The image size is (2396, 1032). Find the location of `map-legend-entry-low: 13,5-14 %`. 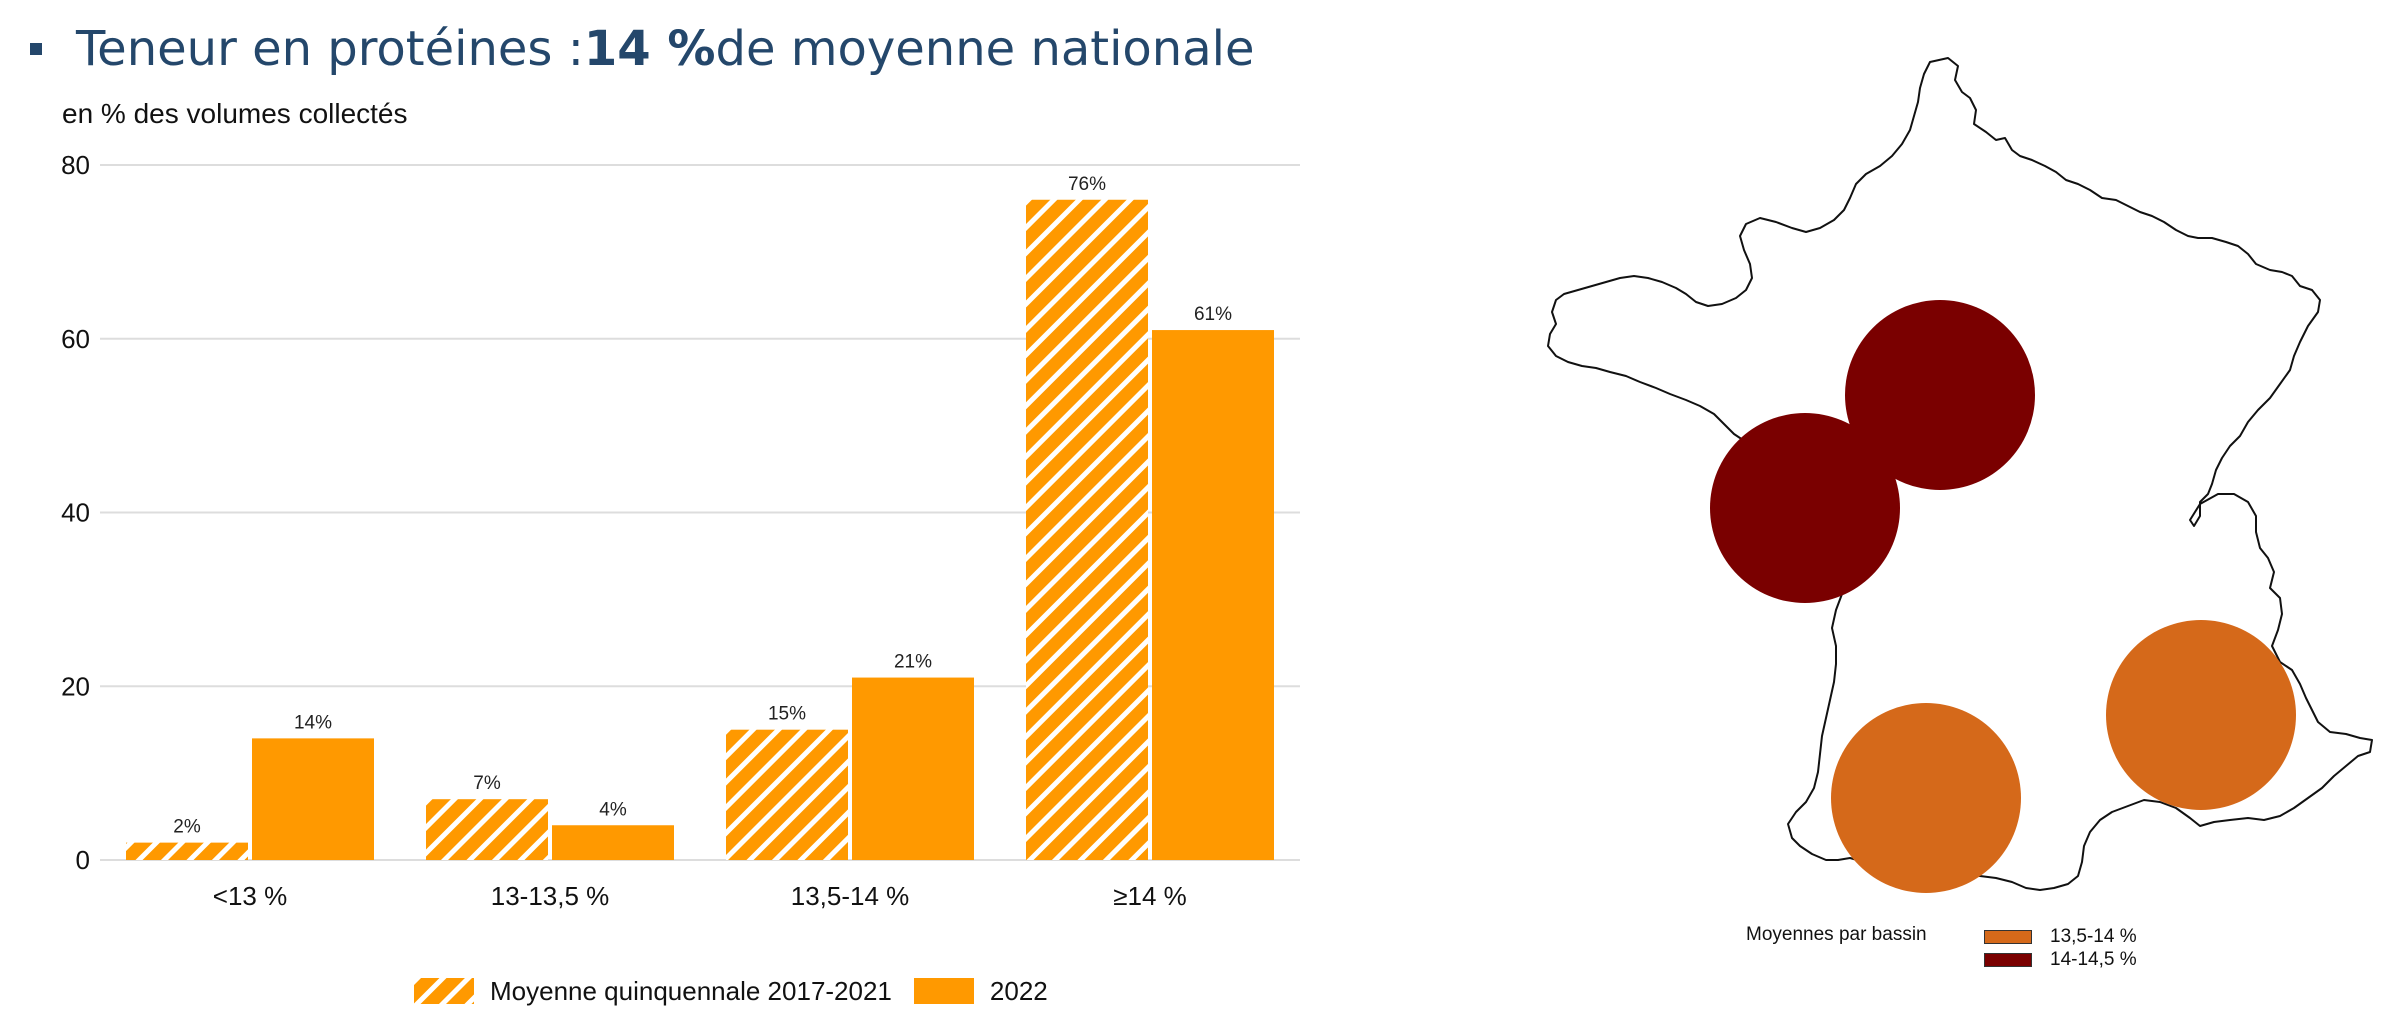

map-legend-entry-low: 13,5-14 % is located at coordinates (2060, 937).